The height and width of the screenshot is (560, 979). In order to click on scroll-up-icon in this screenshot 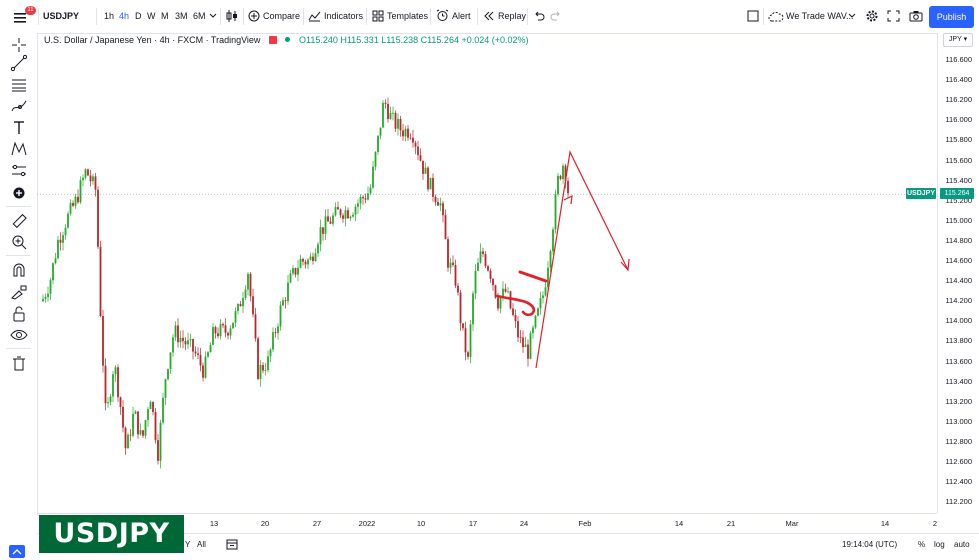, I will do `click(17, 551)`.